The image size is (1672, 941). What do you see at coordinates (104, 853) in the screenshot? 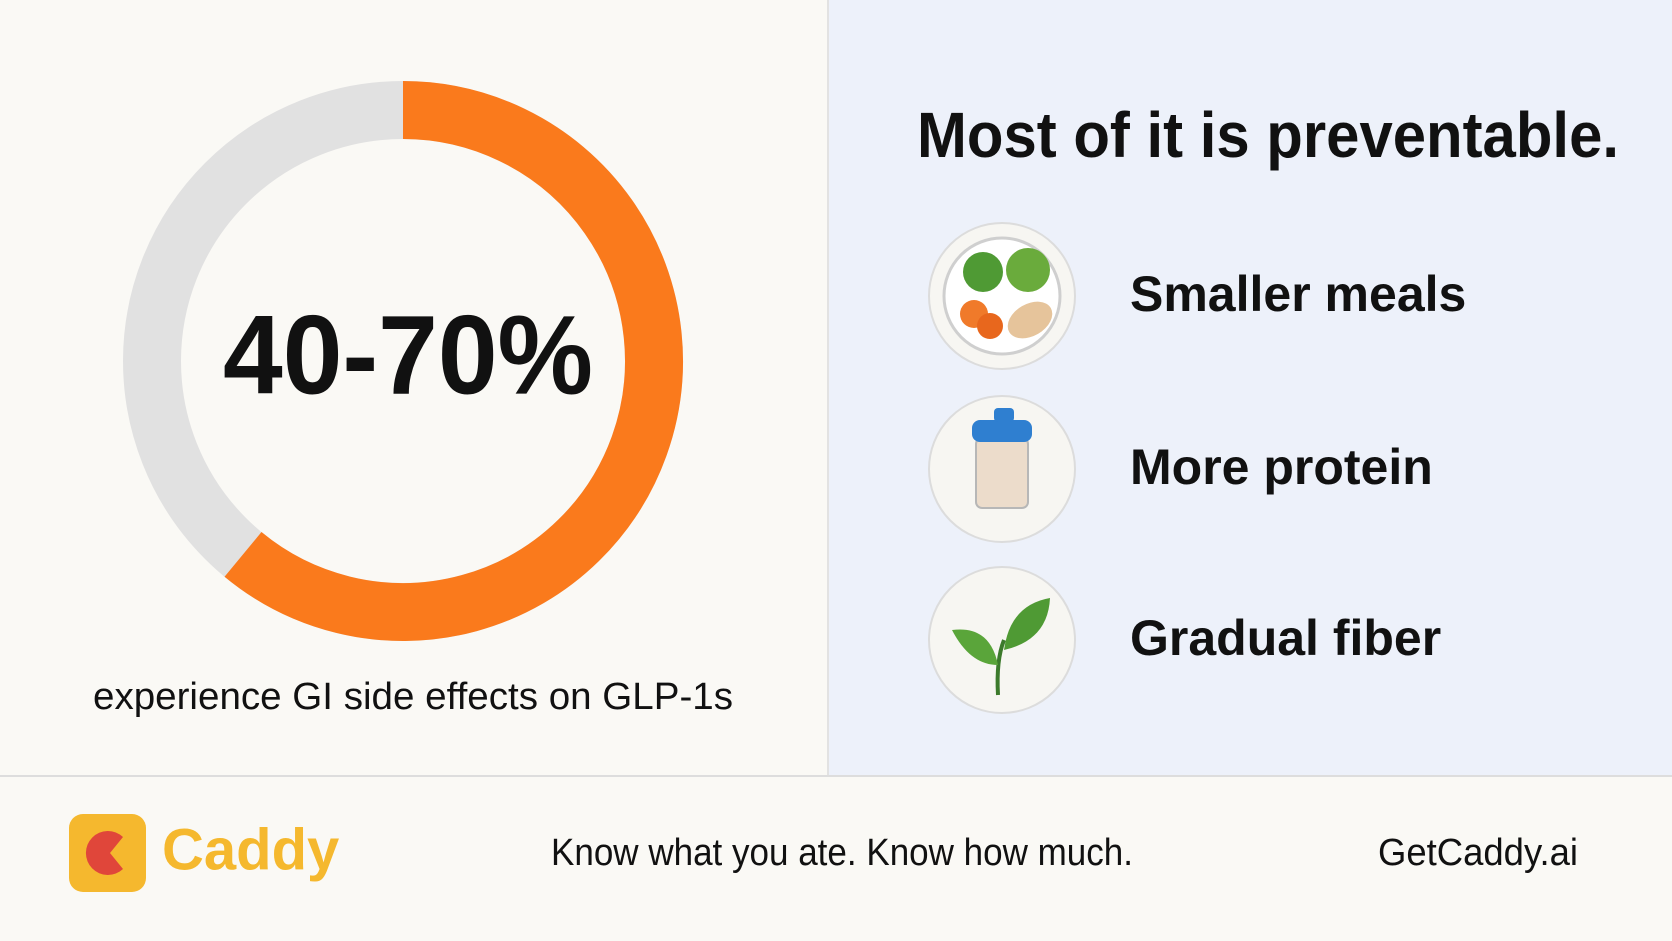
I see `logo-glyph` at bounding box center [104, 853].